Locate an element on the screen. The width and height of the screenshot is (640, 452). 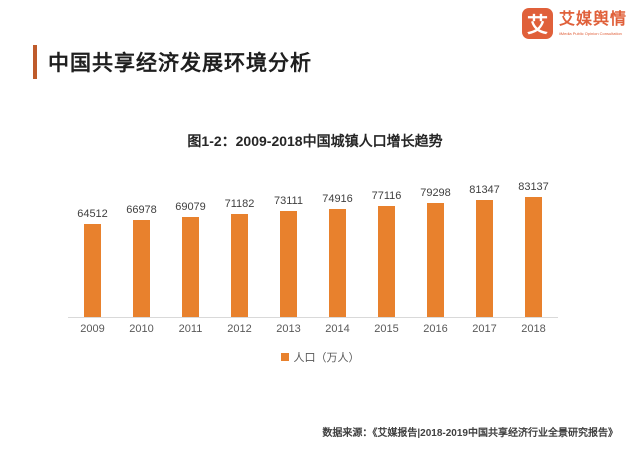
bar-slot: 71182 is located at coordinates (239, 257).